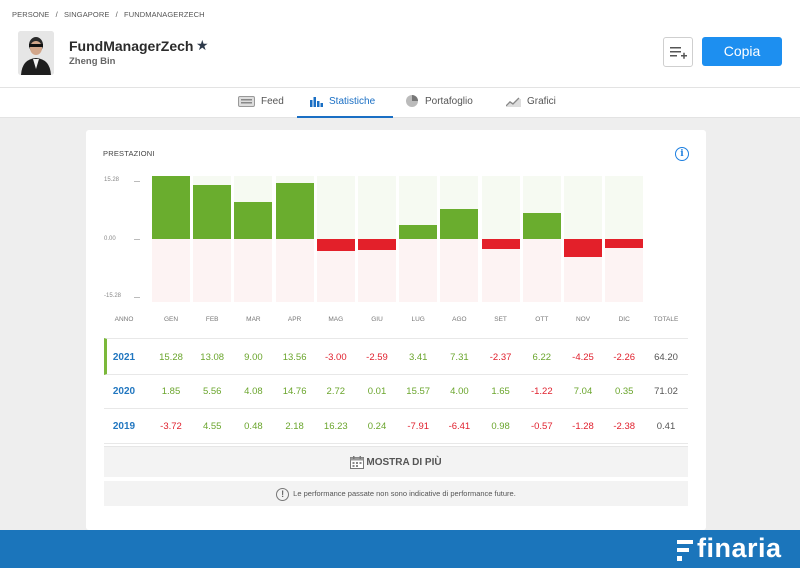 The height and width of the screenshot is (568, 800). What do you see at coordinates (536, 103) in the screenshot?
I see `tab-grafici: Grafici` at bounding box center [536, 103].